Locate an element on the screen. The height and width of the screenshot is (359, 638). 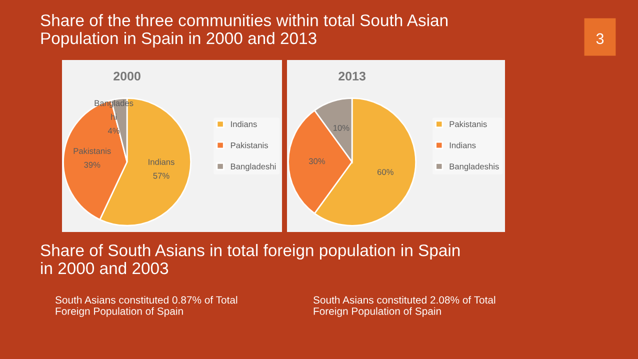
legend-label: Bangladeshis is located at coordinates (474, 167).